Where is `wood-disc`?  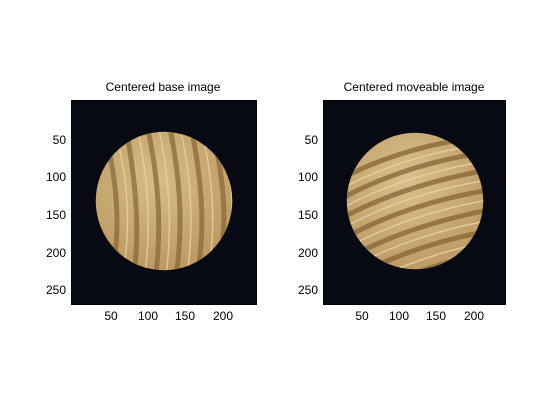 wood-disc is located at coordinates (415, 201).